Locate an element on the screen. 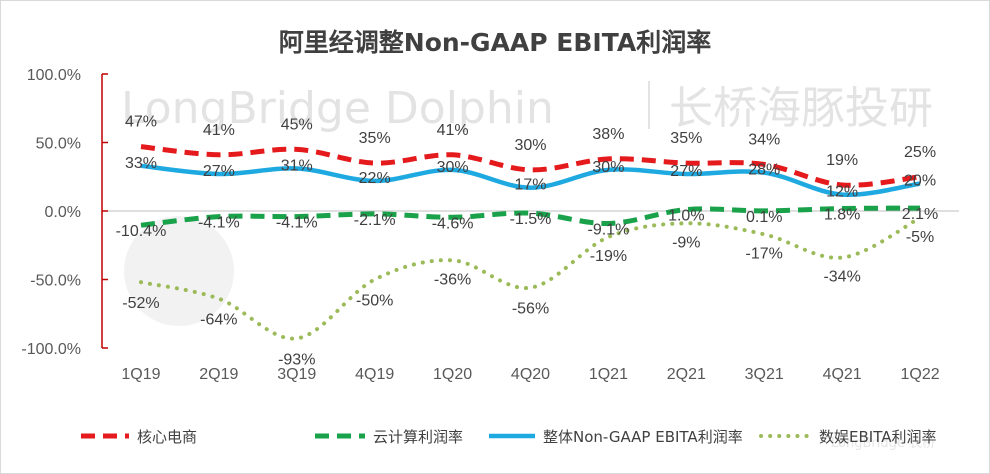 The height and width of the screenshot is (474, 990). data-label: -64% is located at coordinates (218, 320).